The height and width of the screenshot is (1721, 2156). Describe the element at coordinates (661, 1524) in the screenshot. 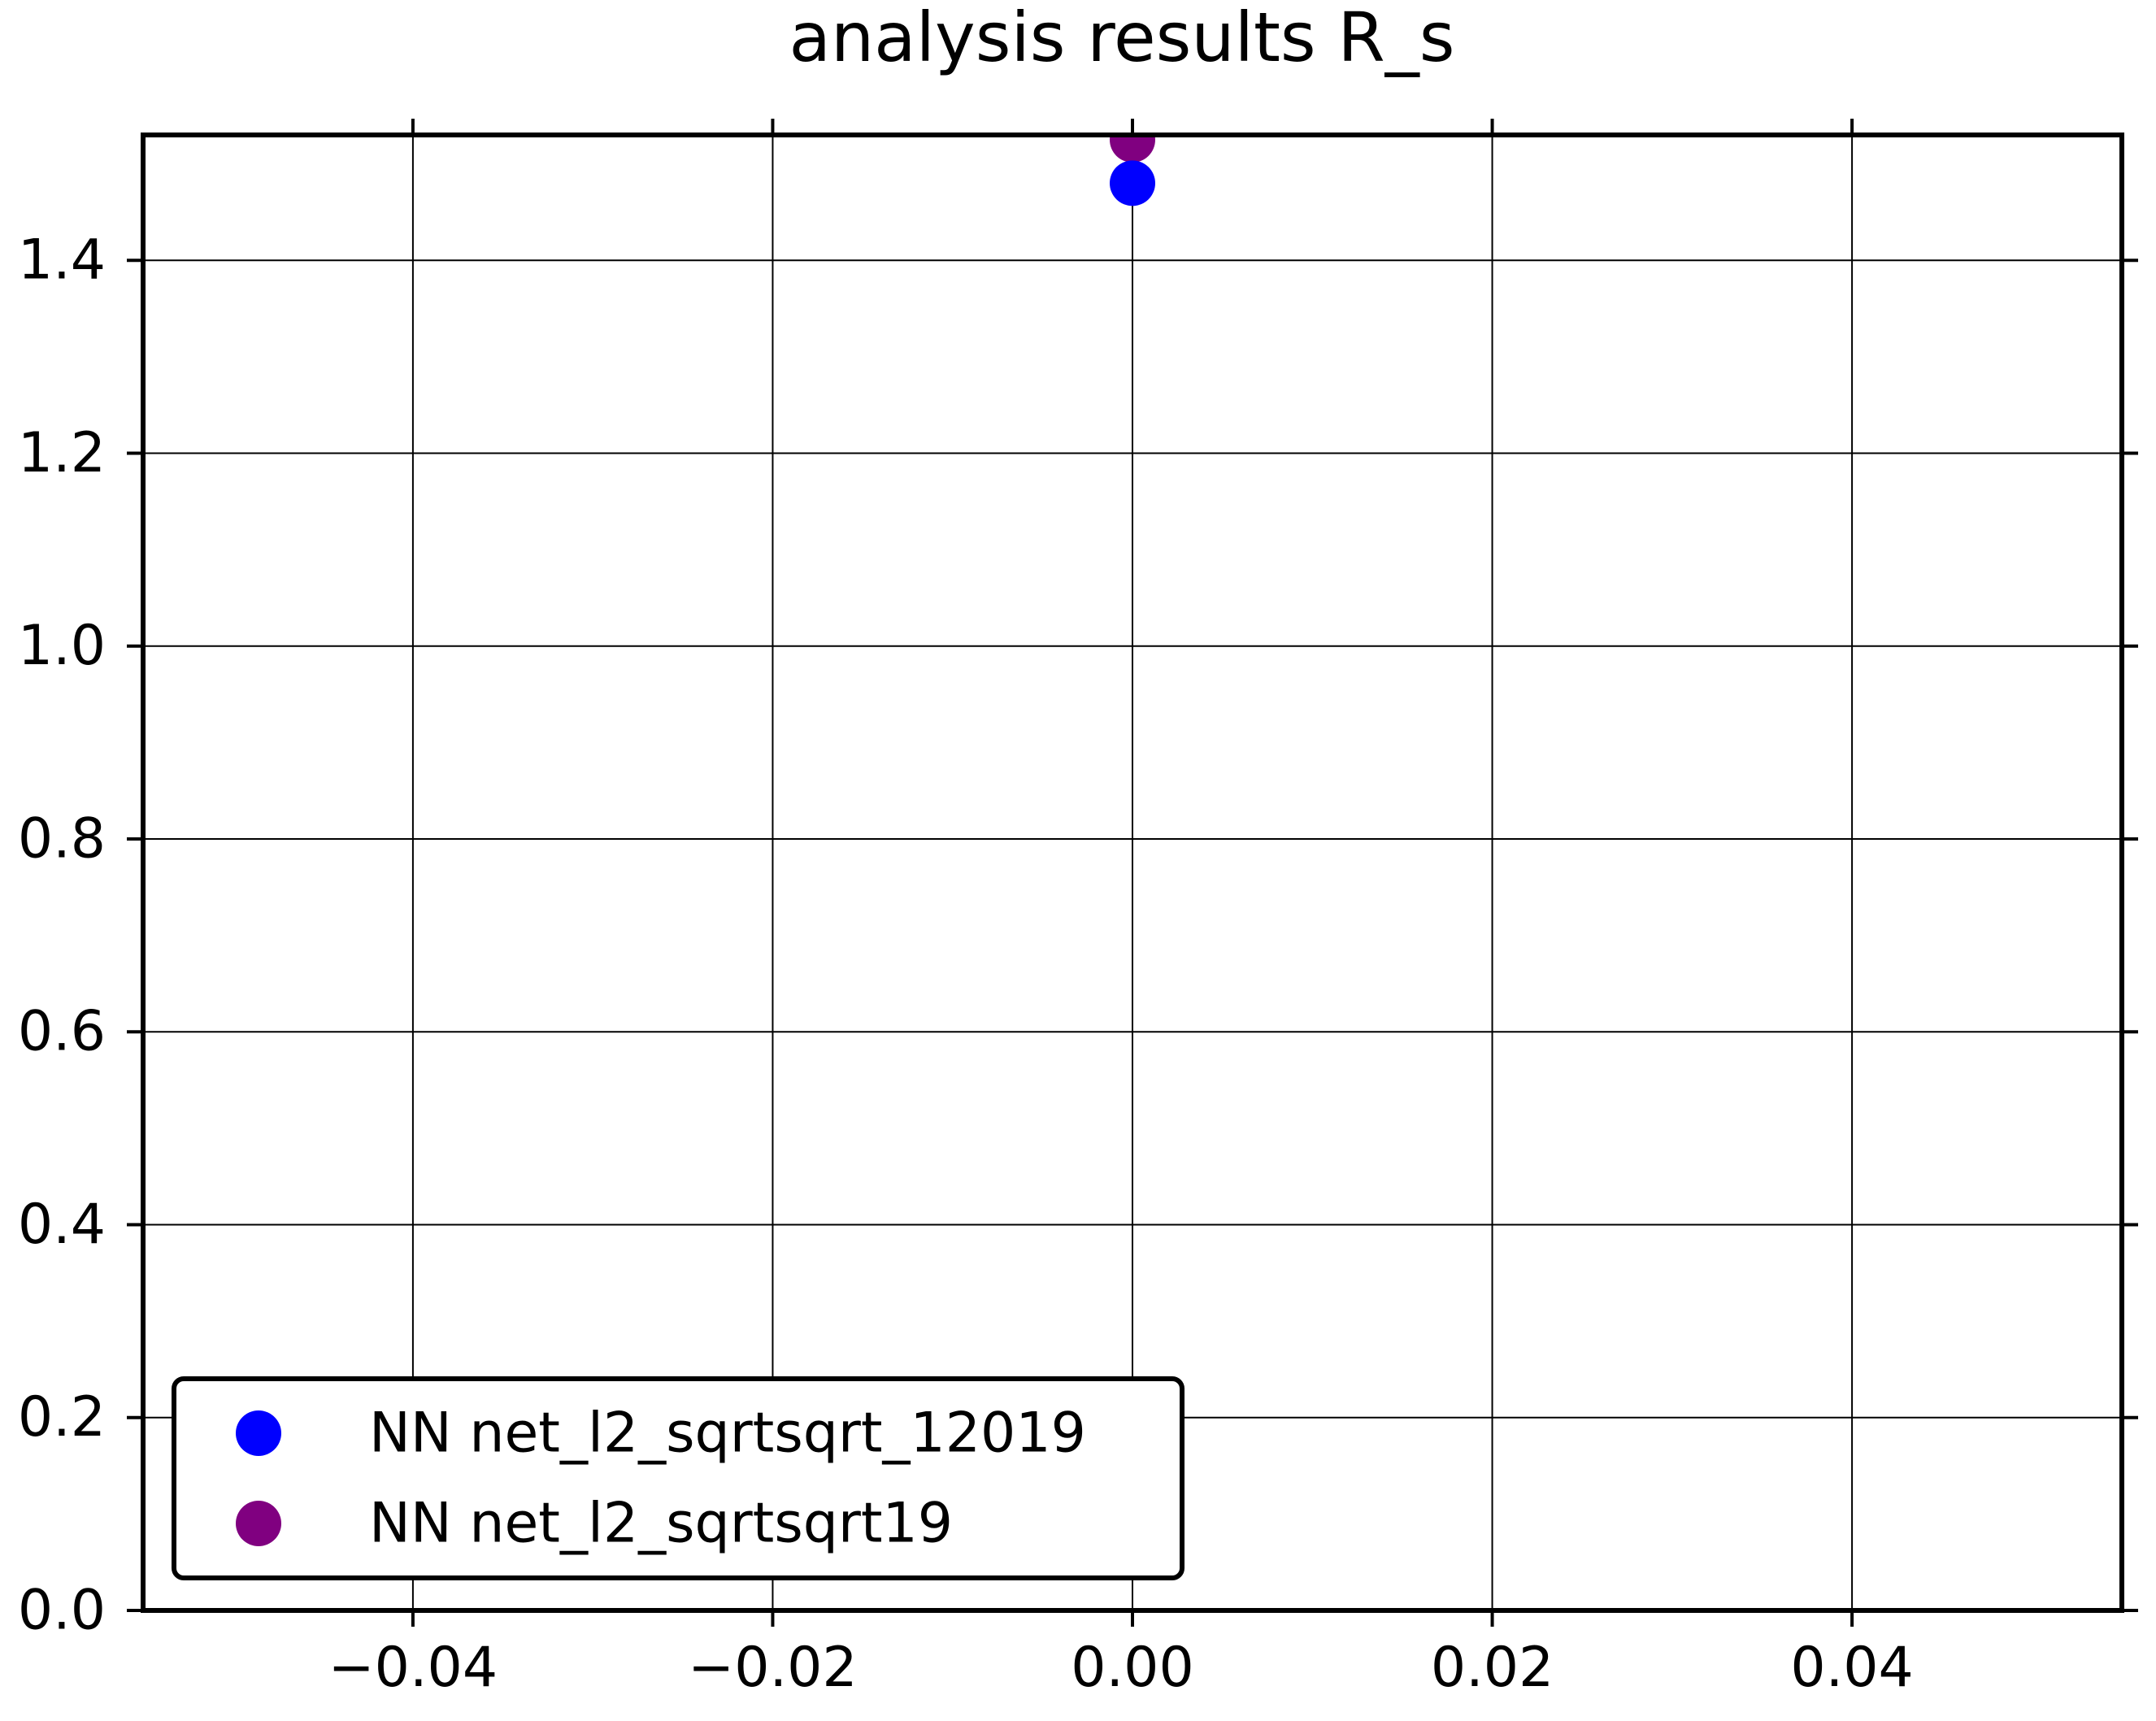

I see `legend-label-series-2: NN net_l2_sqrtsqrt19` at that location.